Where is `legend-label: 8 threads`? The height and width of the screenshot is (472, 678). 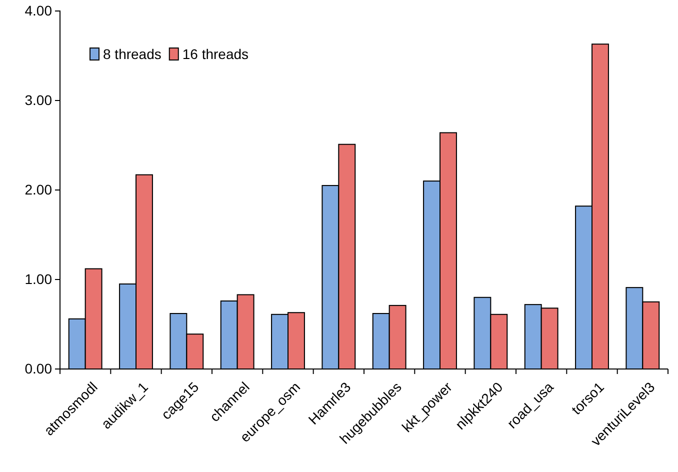 legend-label: 8 threads is located at coordinates (132, 54).